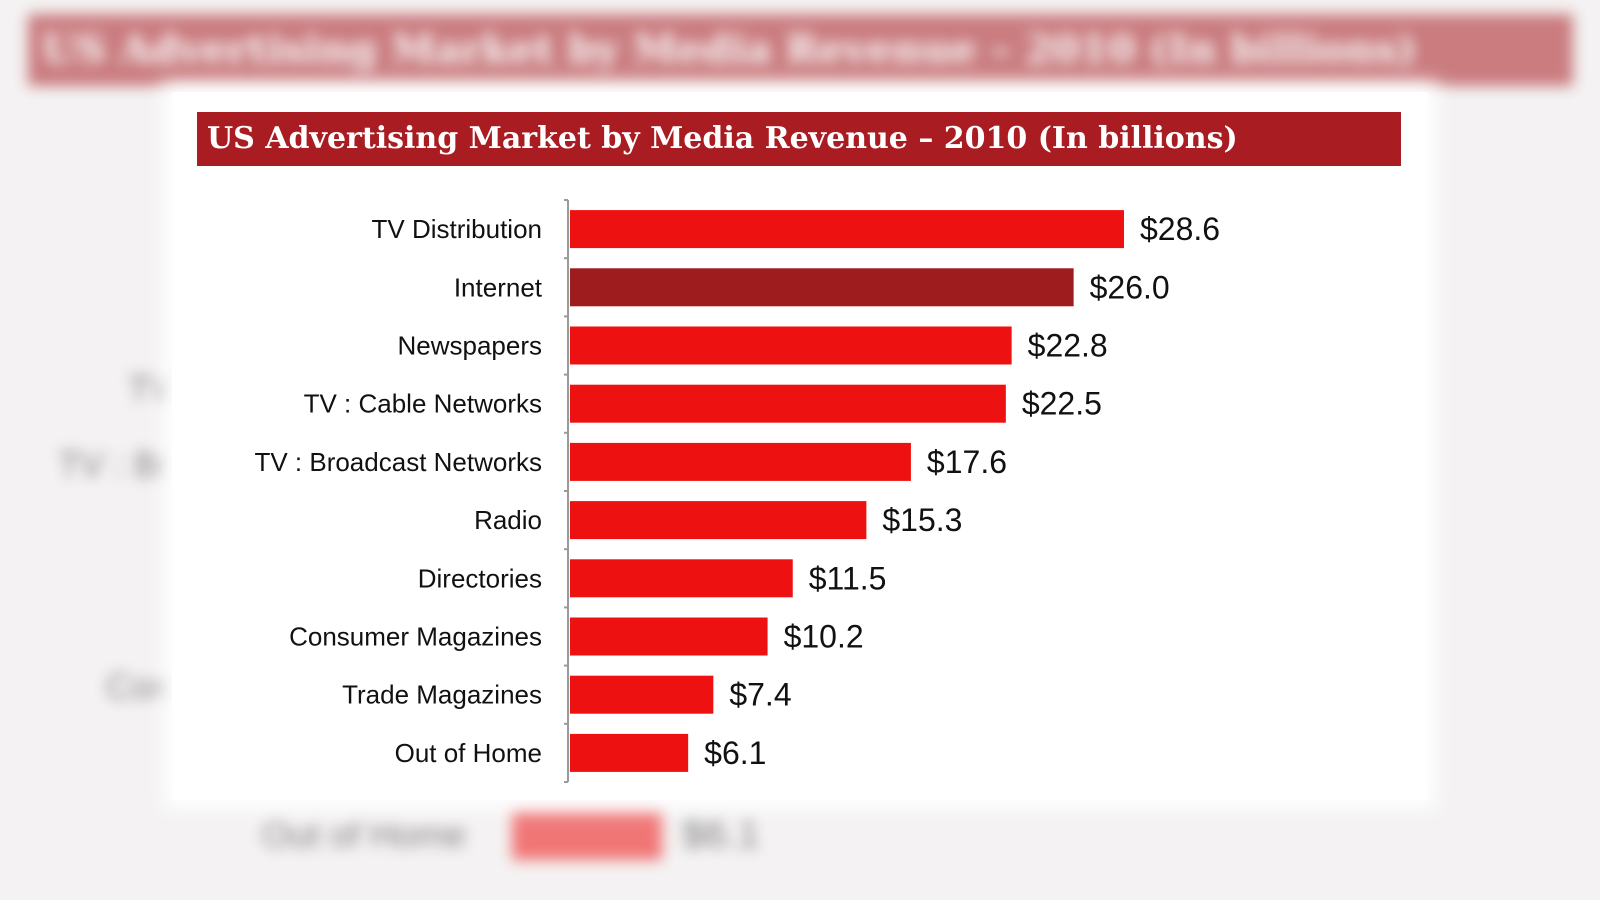  Describe the element at coordinates (721, 834) in the screenshot. I see `background-fragment: $6.1` at that location.